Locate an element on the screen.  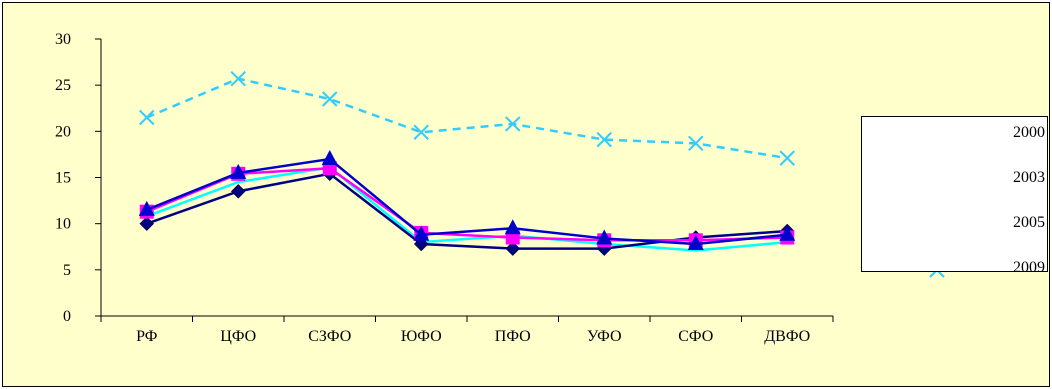
series-line-2003 is located at coordinates (467, 204).